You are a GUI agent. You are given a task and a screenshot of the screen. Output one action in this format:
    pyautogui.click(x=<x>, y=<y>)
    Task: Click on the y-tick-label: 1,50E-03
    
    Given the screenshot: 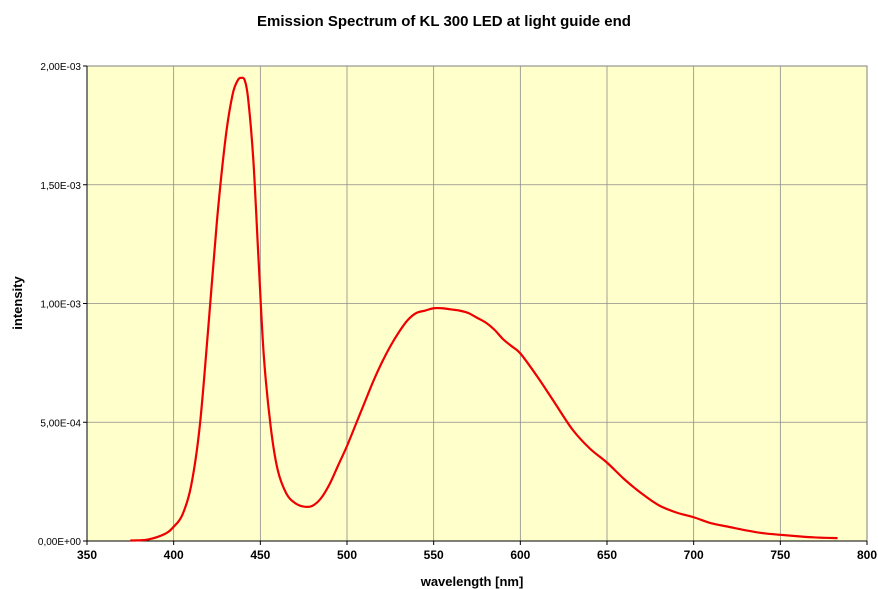 What is the action you would take?
    pyautogui.click(x=60, y=186)
    